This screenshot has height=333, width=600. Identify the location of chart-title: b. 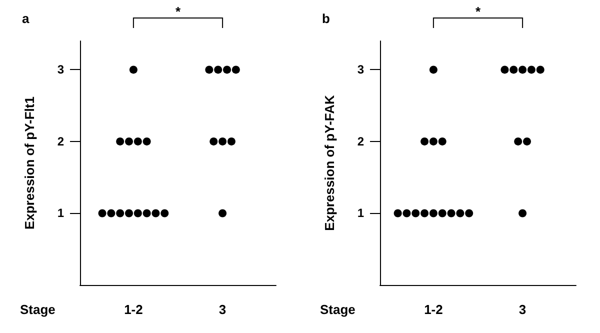
(326, 18).